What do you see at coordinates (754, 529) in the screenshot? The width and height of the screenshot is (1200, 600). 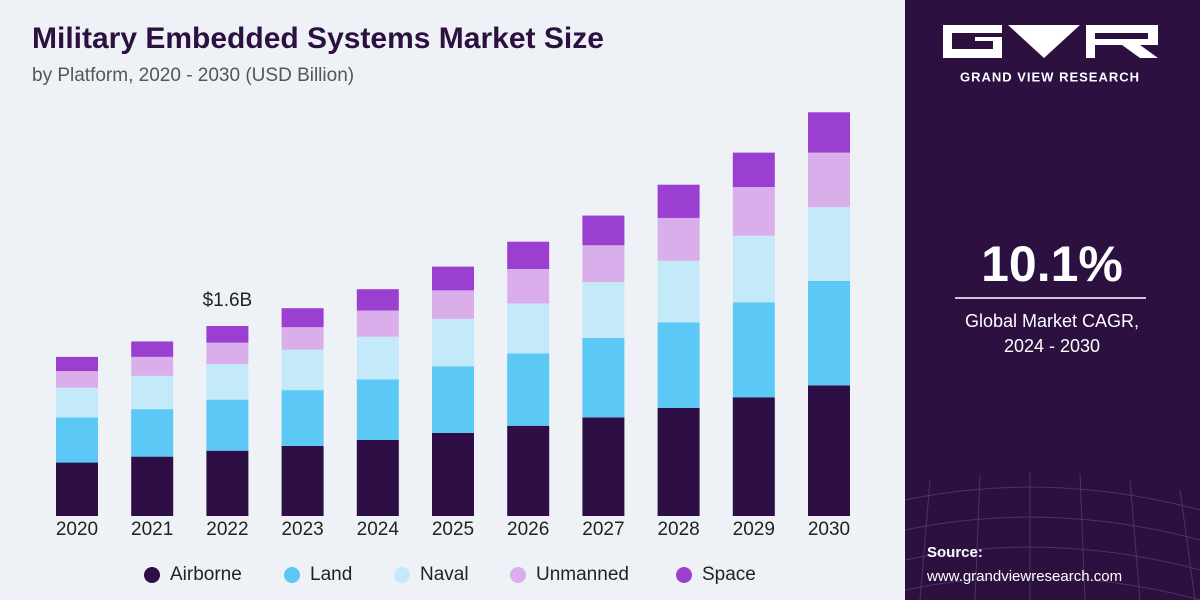 I see `x-tick-label: 2029` at bounding box center [754, 529].